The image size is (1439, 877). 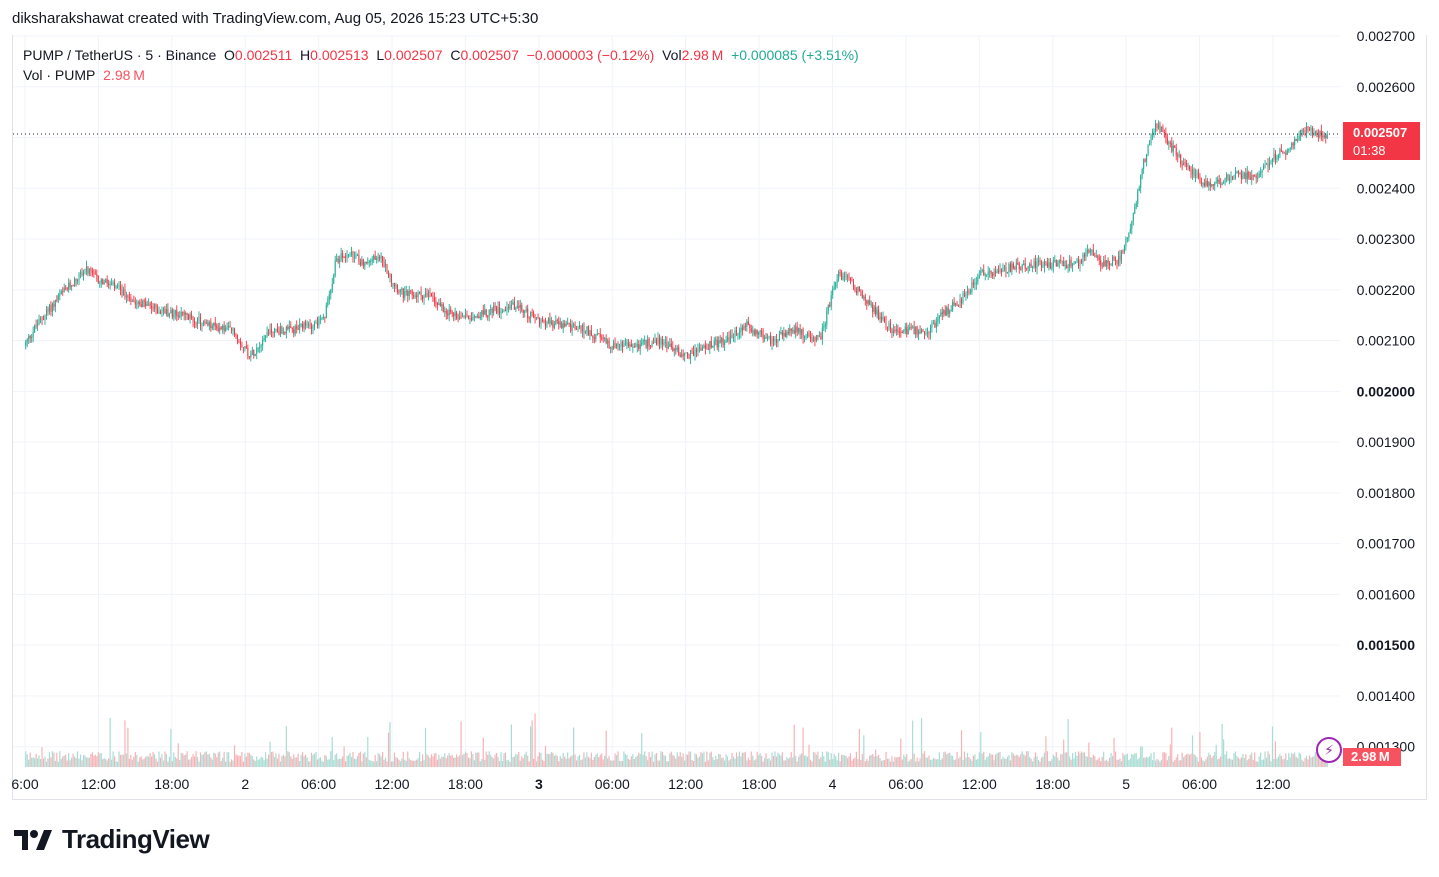 I want to click on lightning-icon: ⚡, so click(x=1329, y=750).